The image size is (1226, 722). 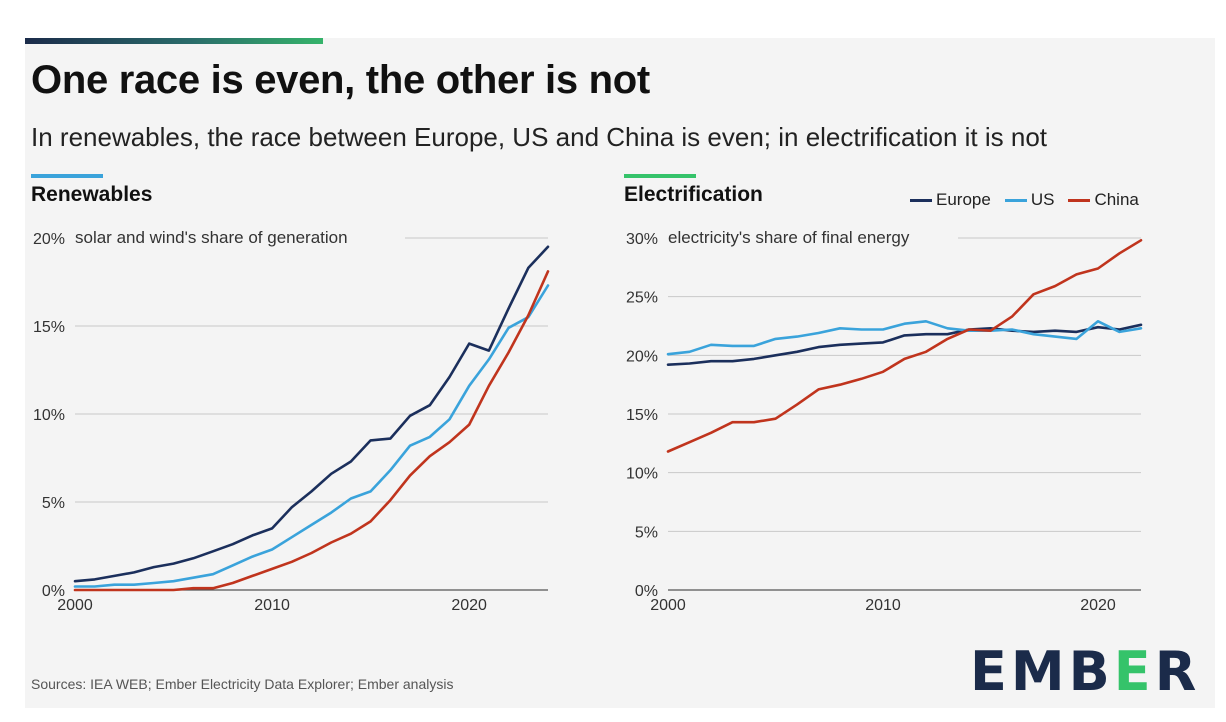 What do you see at coordinates (642, 474) in the screenshot?
I see `electrification-ytick-label: 10%` at bounding box center [642, 474].